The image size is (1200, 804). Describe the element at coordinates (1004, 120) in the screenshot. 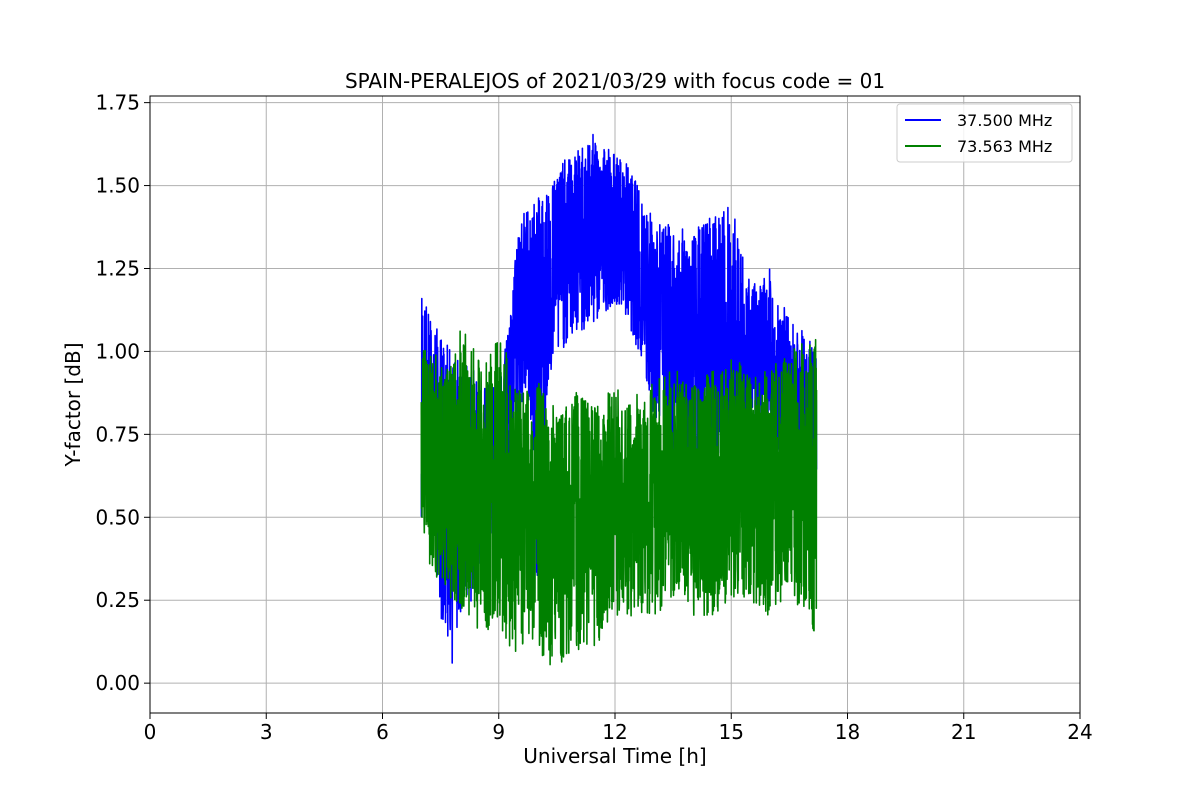

I see `legend-label: 37.500 MHz` at that location.